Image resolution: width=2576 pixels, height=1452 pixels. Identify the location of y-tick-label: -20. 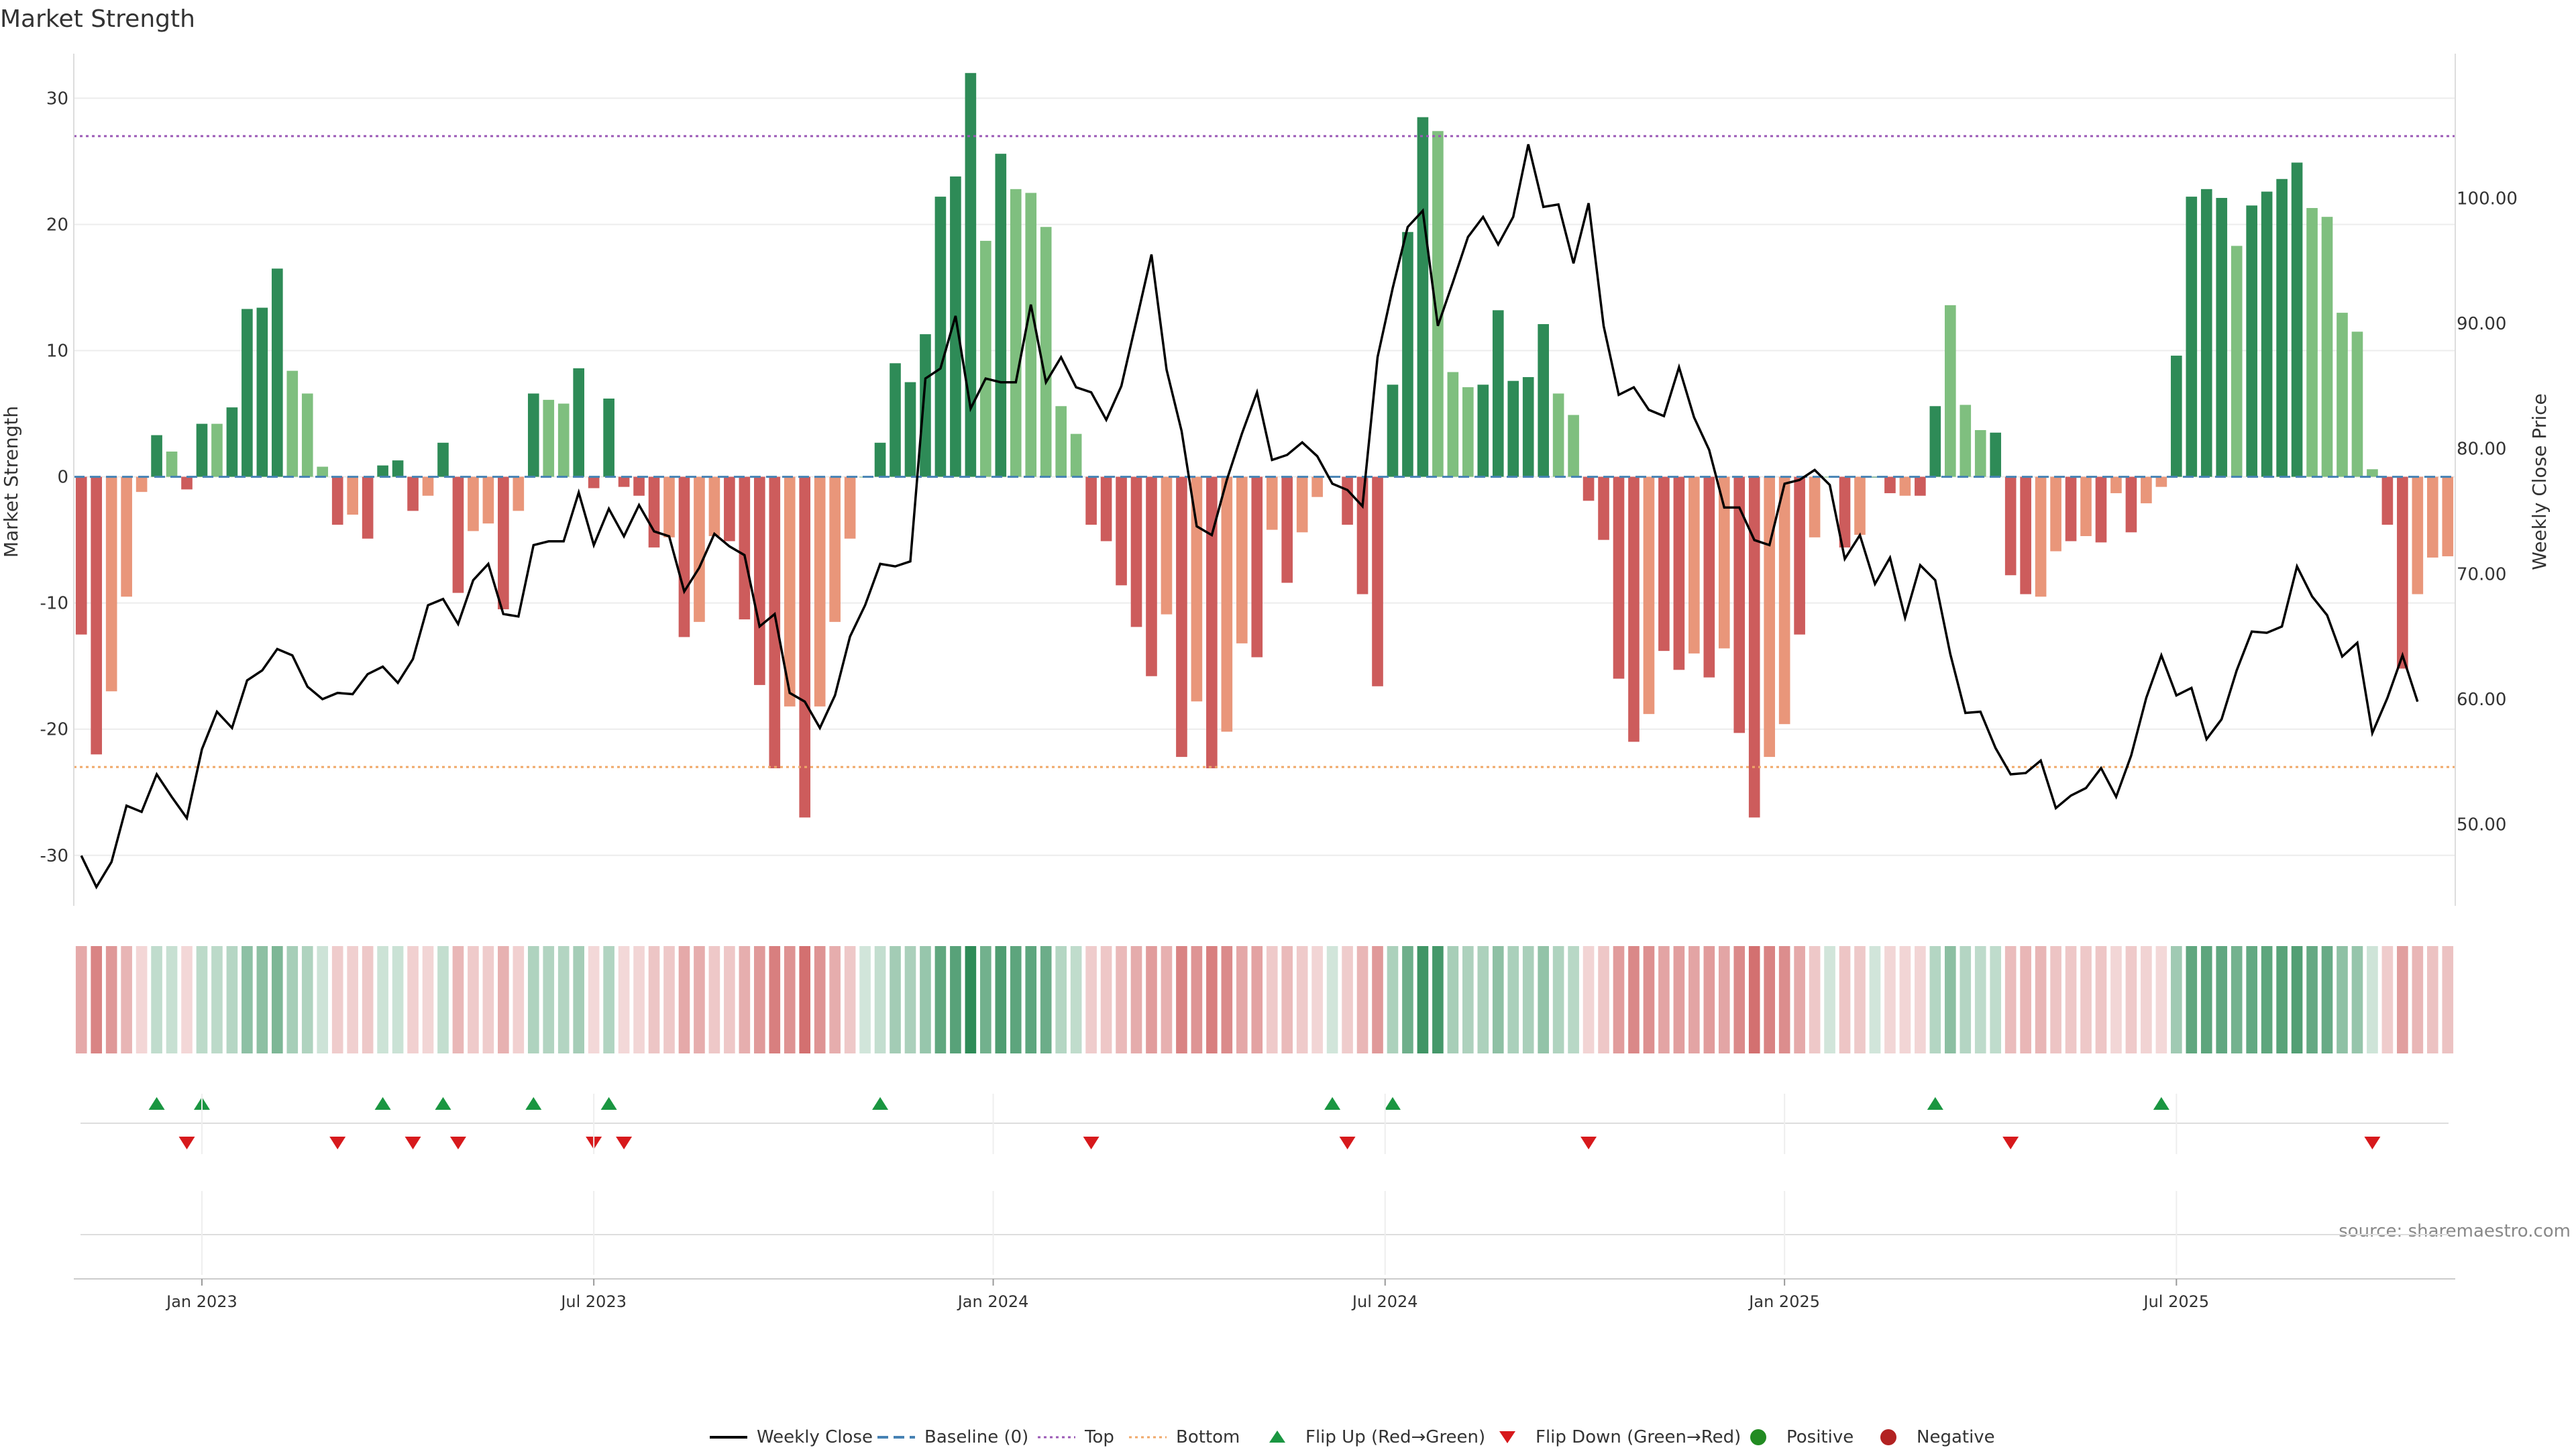
(54, 730).